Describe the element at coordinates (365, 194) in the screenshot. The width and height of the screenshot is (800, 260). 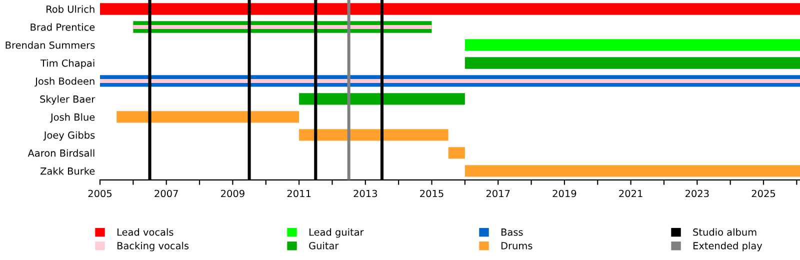
I see `x-tick-label: 2013` at that location.